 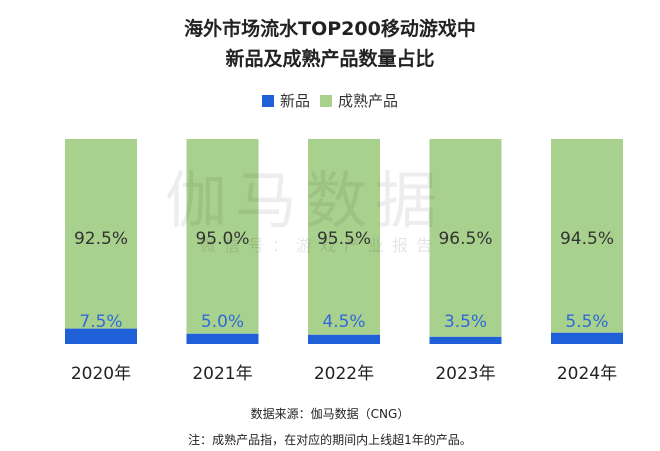 What do you see at coordinates (587, 374) in the screenshot?
I see `x-tick-label-4: 2024年` at bounding box center [587, 374].